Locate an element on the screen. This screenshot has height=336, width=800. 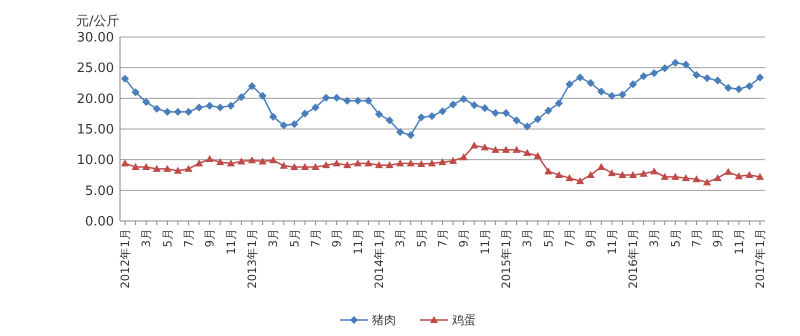
y-tick-label: 10.00 is located at coordinates (95, 160).